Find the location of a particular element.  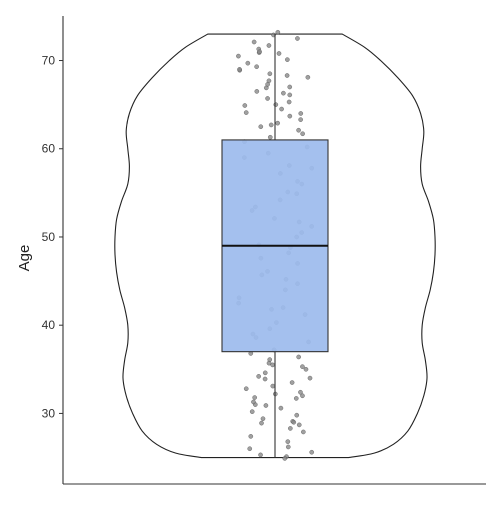

y-tick-label: 60 is located at coordinates (49, 149).